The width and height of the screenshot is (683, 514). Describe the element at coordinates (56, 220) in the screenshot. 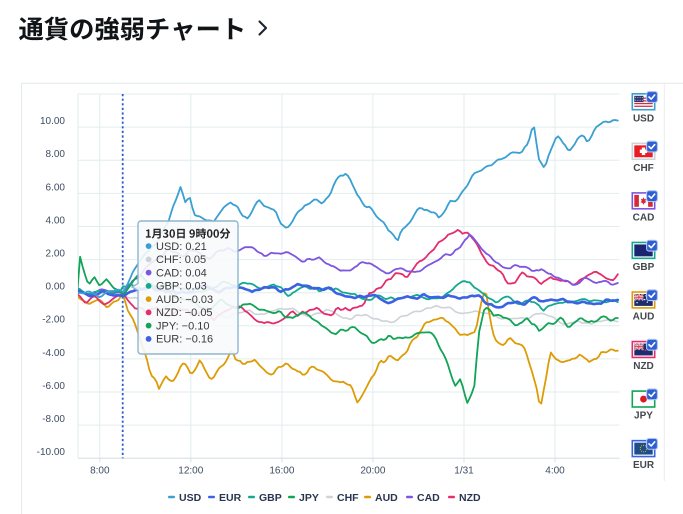

I see `svg-text: 4.00` at that location.